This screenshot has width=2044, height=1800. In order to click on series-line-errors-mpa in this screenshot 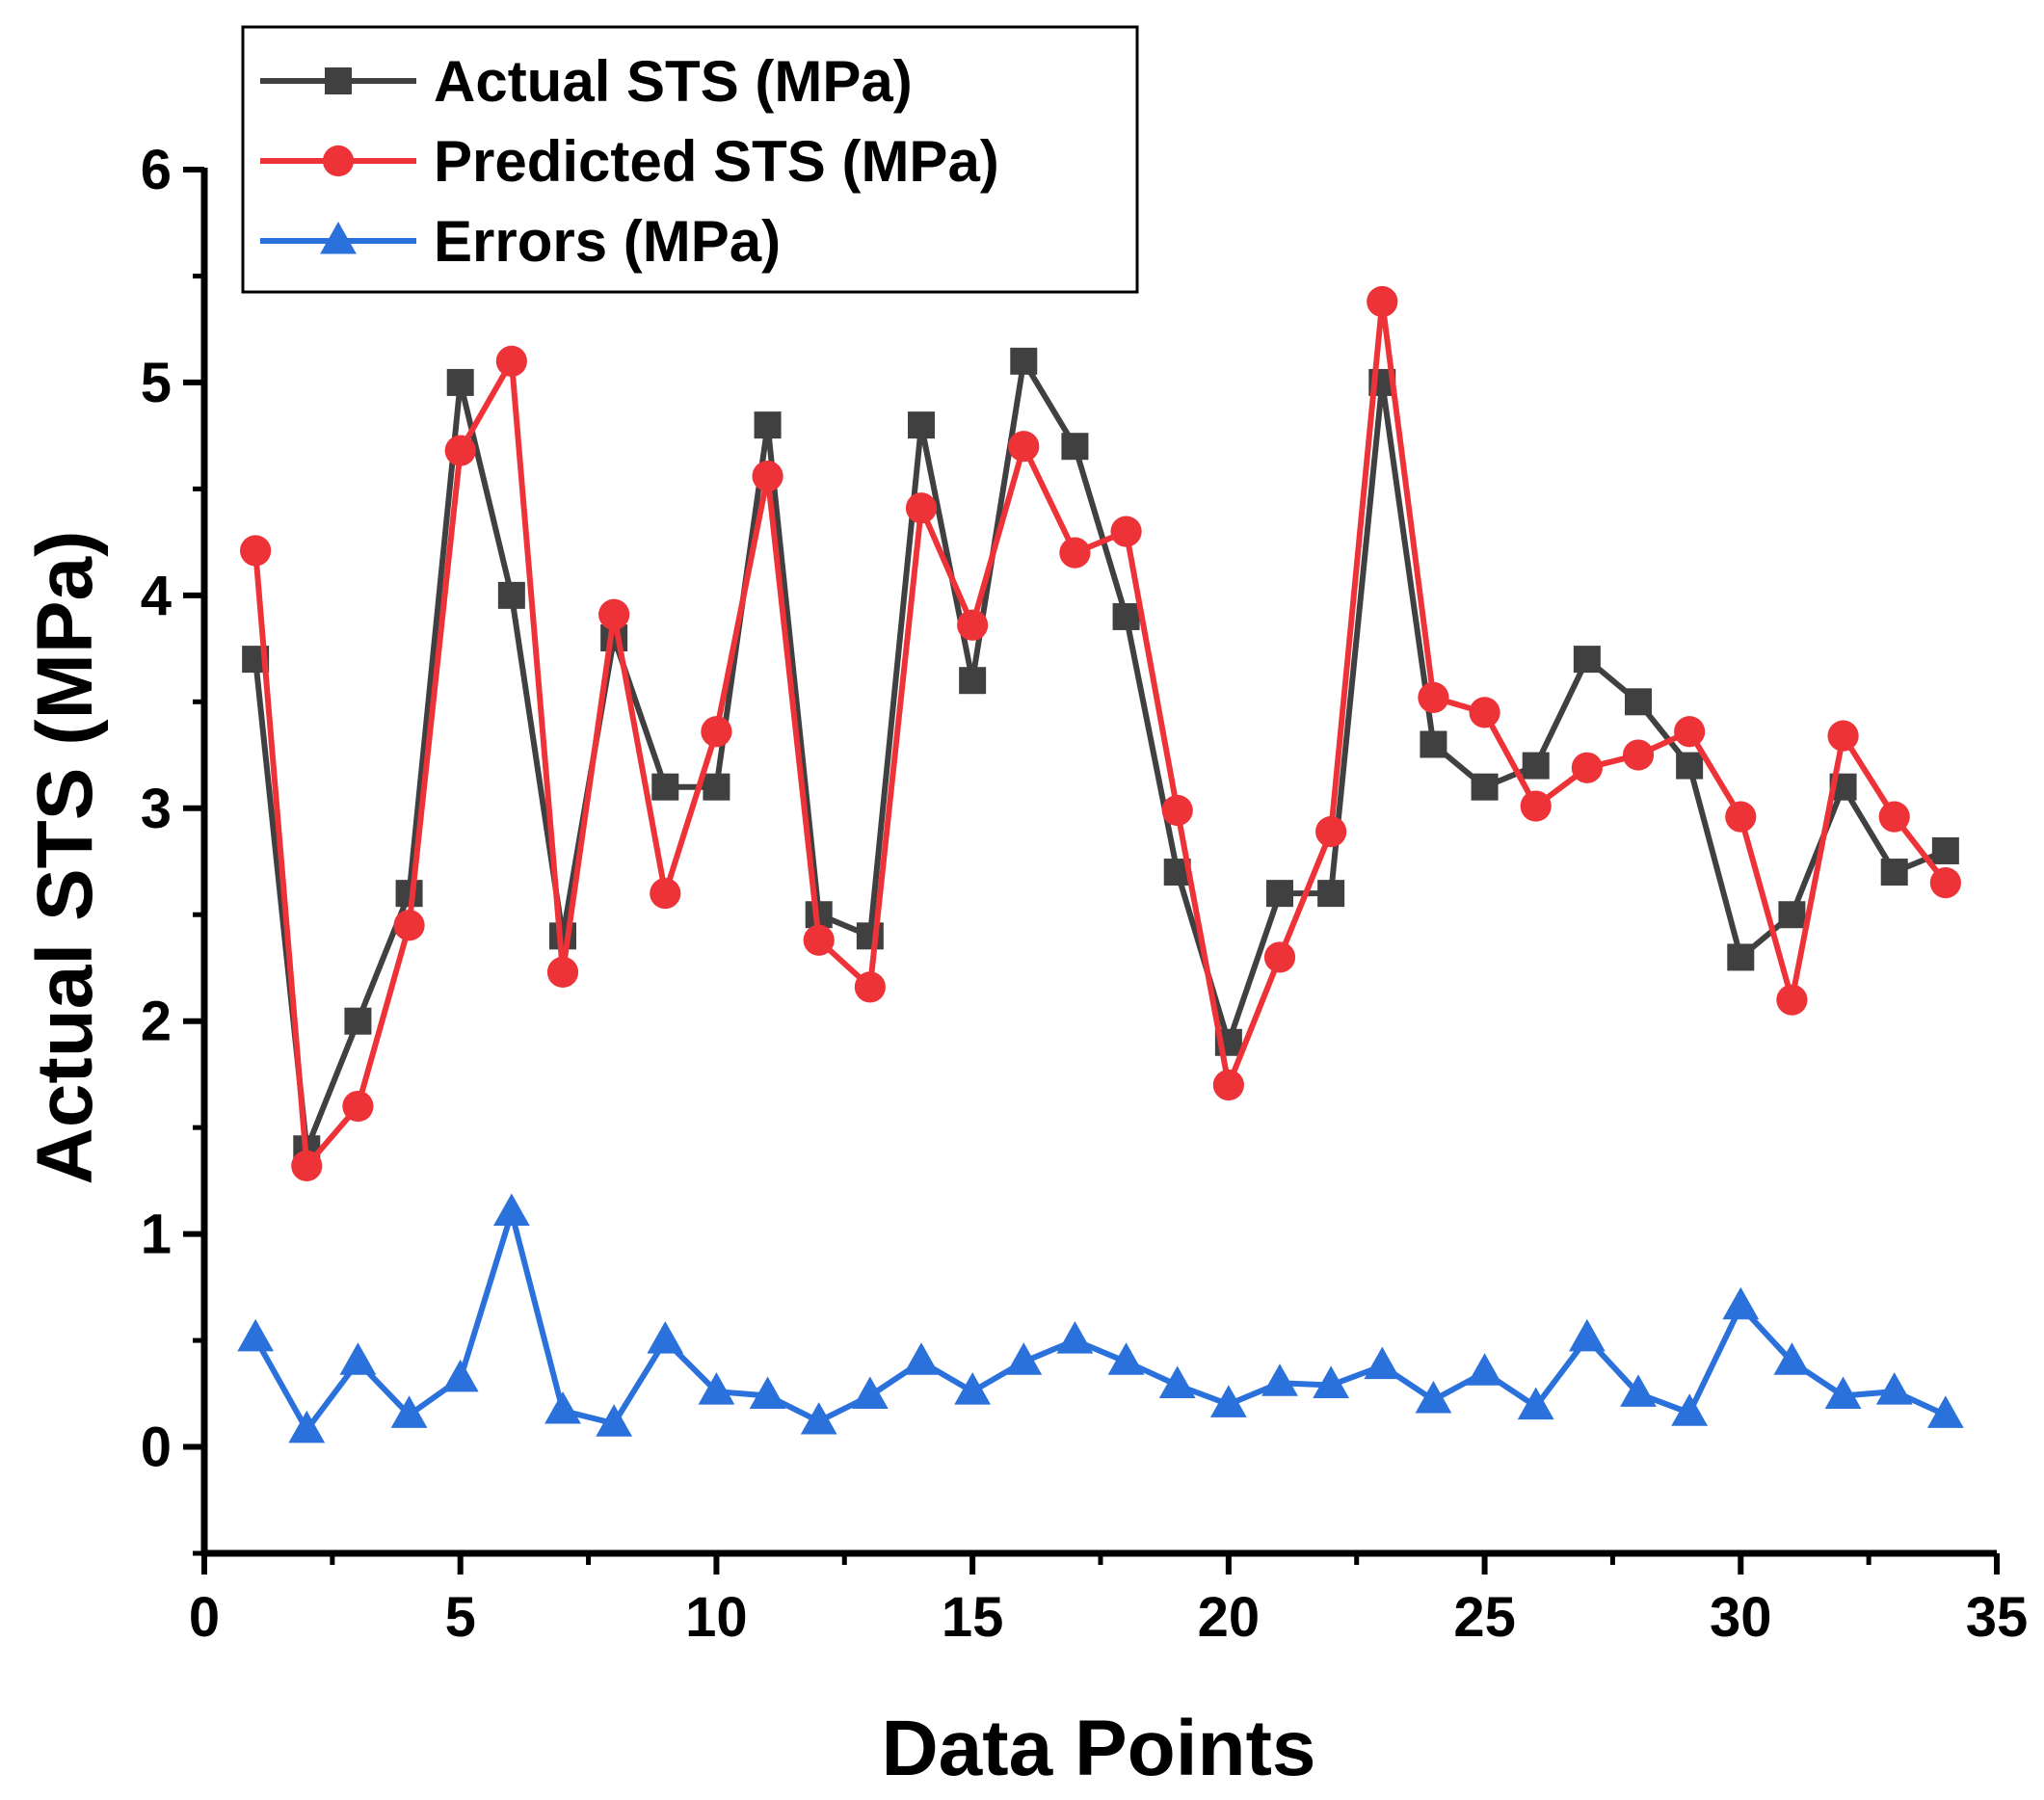, I will do `click(1100, 1319)`.